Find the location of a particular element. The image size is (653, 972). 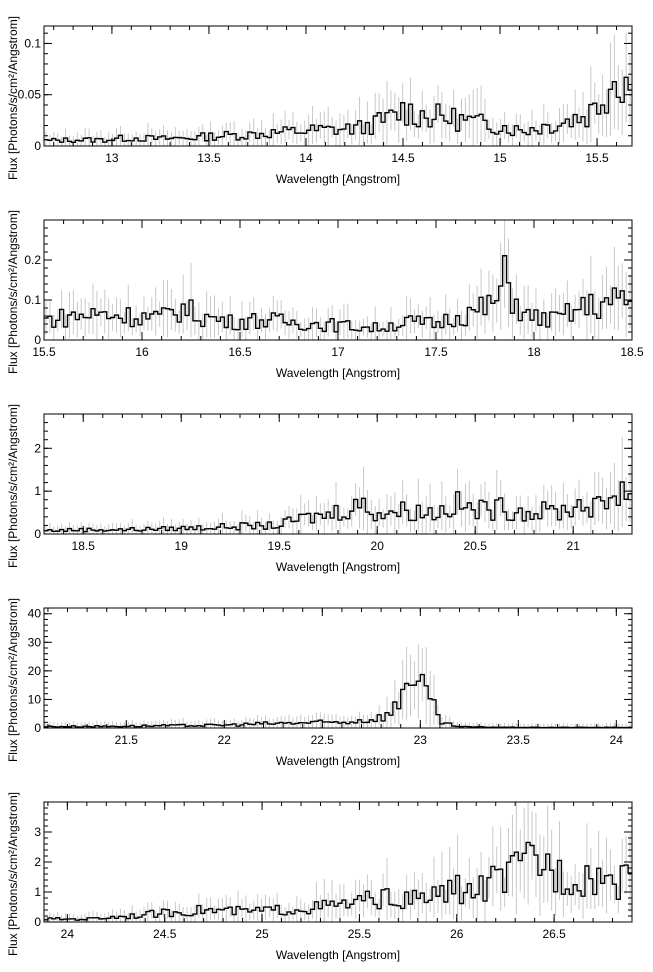

x-tick-label: 17 is located at coordinates (338, 352).